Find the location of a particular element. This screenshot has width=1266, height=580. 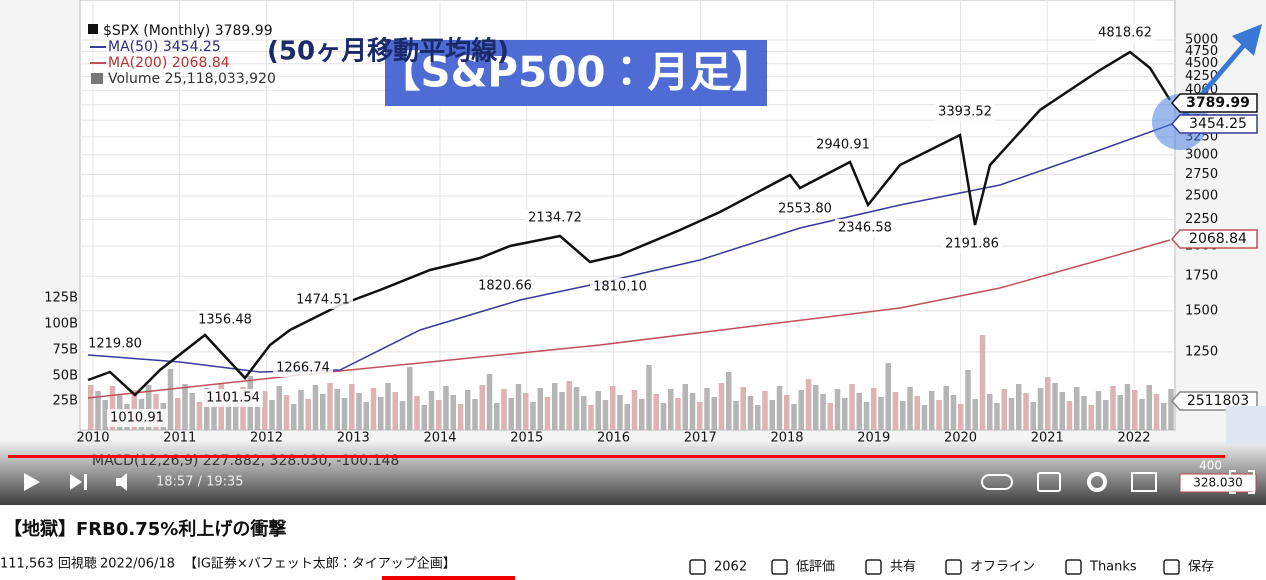

play-button is located at coordinates (32, 482).